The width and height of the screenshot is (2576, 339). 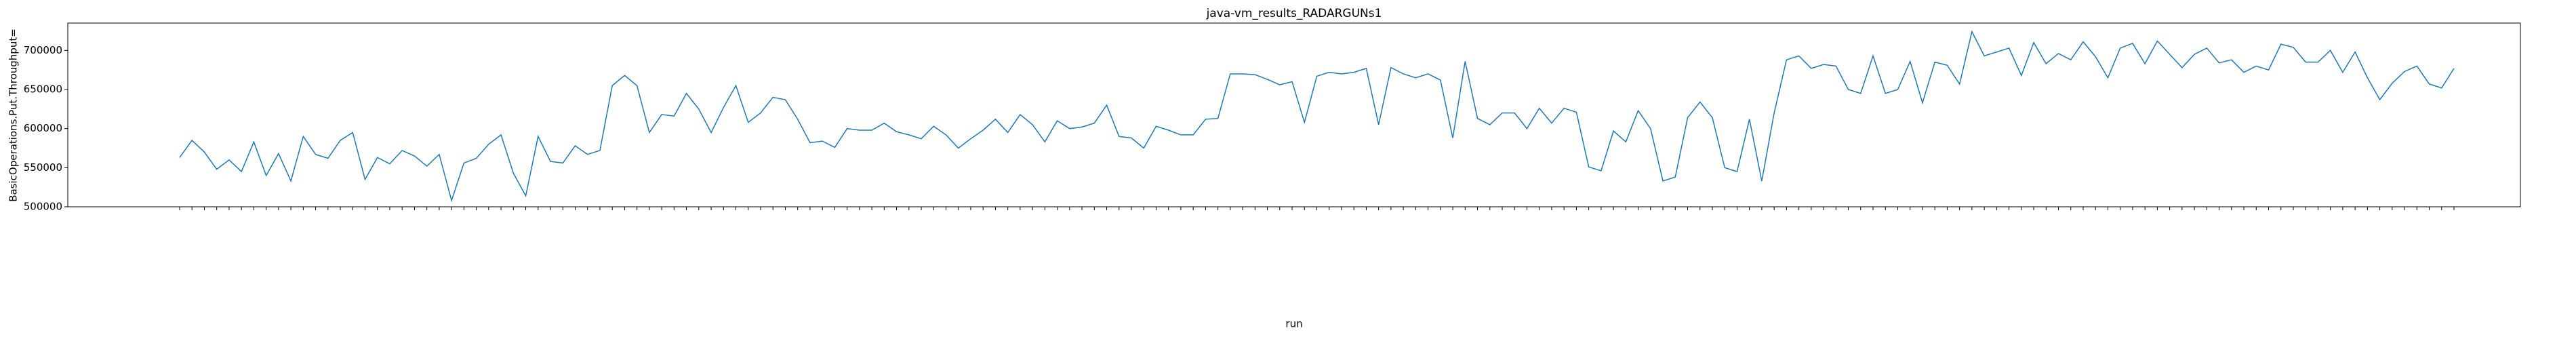 I want to click on y-tick-label: 550000, so click(x=43, y=167).